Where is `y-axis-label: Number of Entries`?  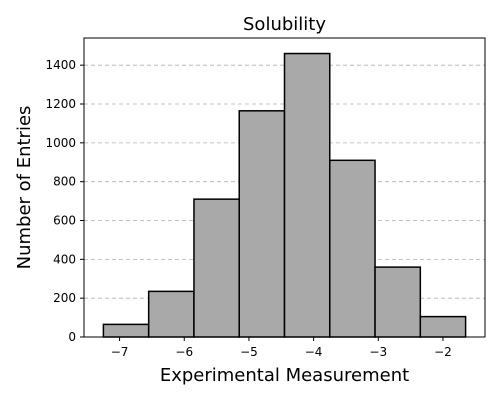 y-axis-label: Number of Entries is located at coordinates (24, 188).